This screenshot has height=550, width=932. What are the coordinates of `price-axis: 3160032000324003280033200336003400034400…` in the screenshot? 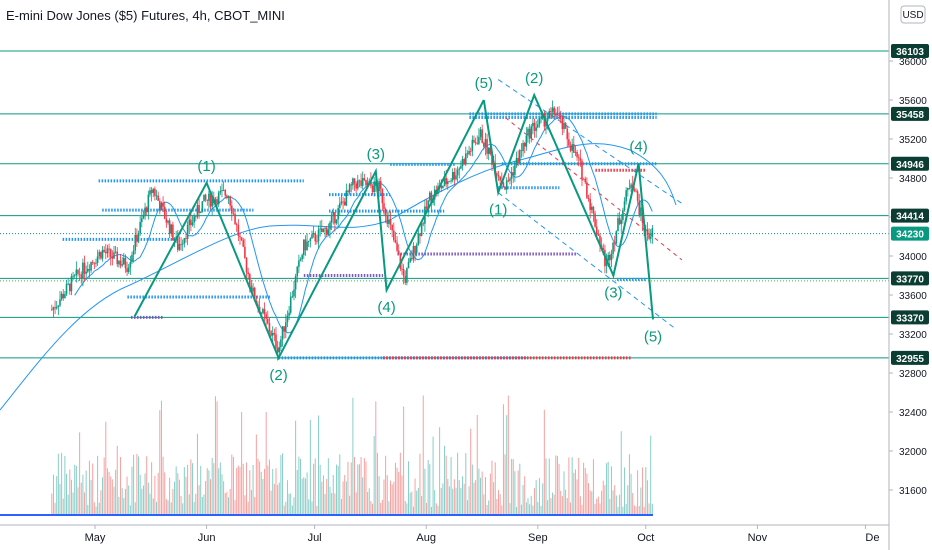 It's located at (908, 275).